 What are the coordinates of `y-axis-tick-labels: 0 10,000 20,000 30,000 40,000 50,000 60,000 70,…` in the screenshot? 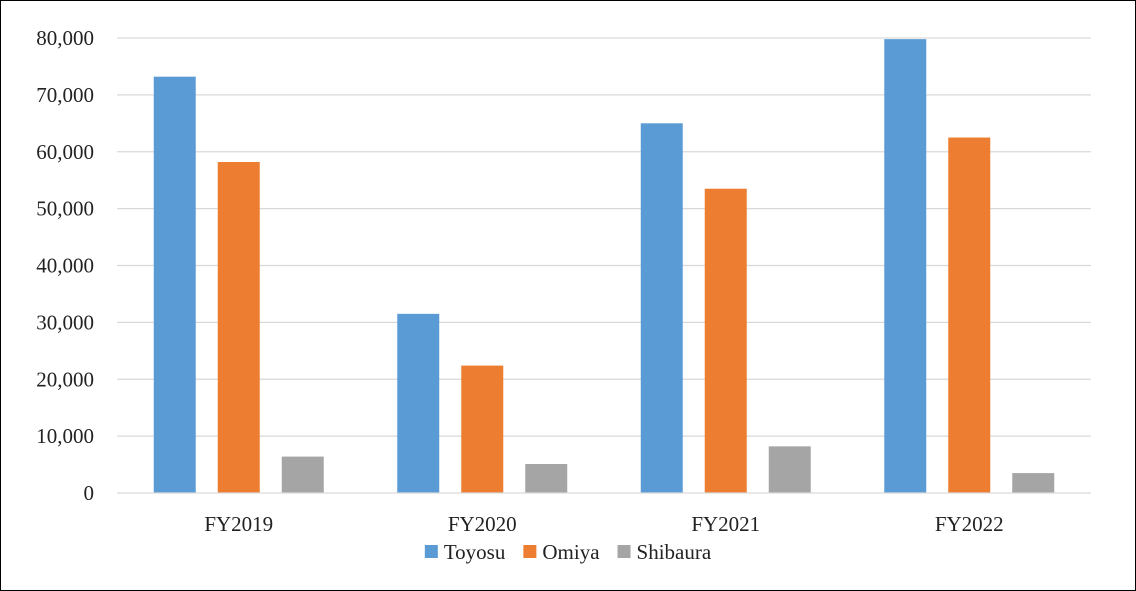 It's located at (65, 265).